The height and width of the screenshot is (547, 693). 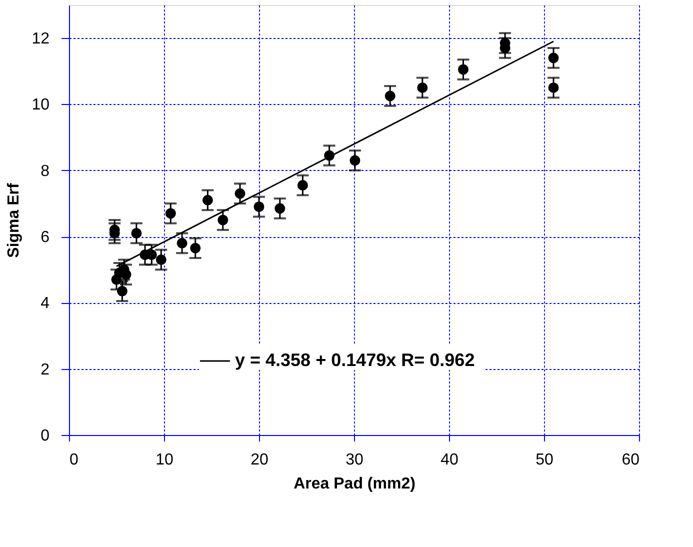 What do you see at coordinates (259, 460) in the screenshot?
I see `x-tick-label: 20` at bounding box center [259, 460].